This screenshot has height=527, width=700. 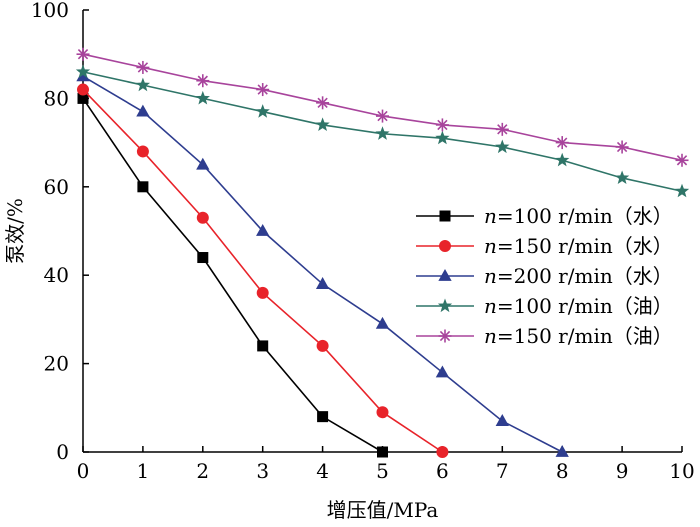 What do you see at coordinates (578, 276) in the screenshot?
I see `legend-label: n=200 r/min（水）` at bounding box center [578, 276].